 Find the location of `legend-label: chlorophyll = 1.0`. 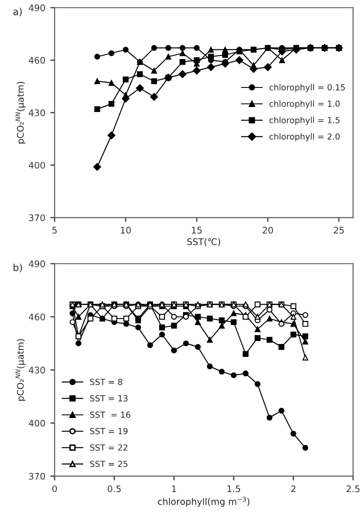

legend-label: chlorophyll = 1.0 is located at coordinates (304, 104).